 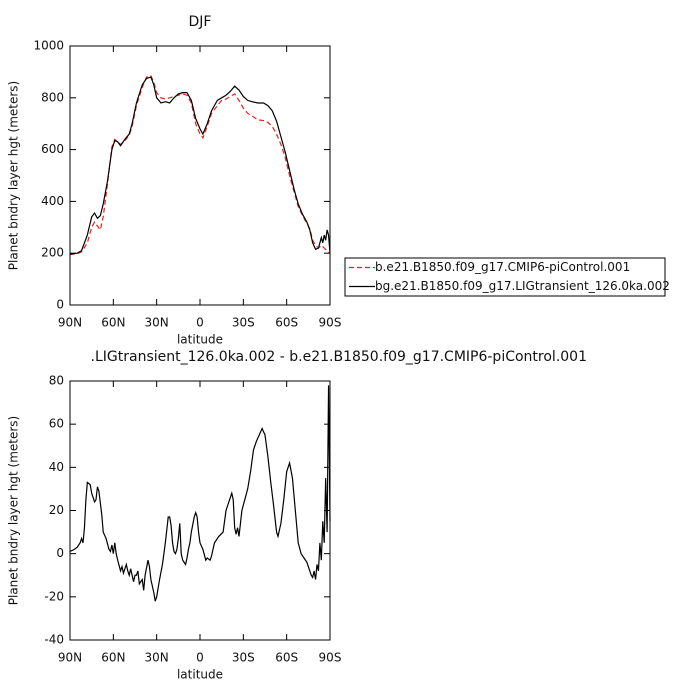 I want to click on y-tick-label: 800, so click(x=52, y=97).